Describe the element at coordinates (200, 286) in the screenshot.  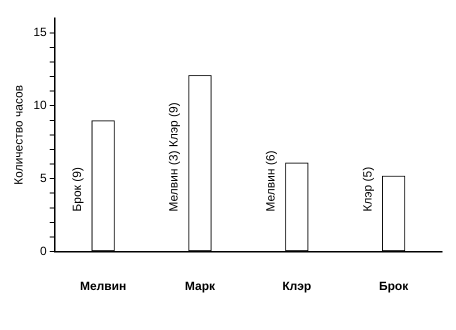
I see `x-tick-label: Марк` at that location.